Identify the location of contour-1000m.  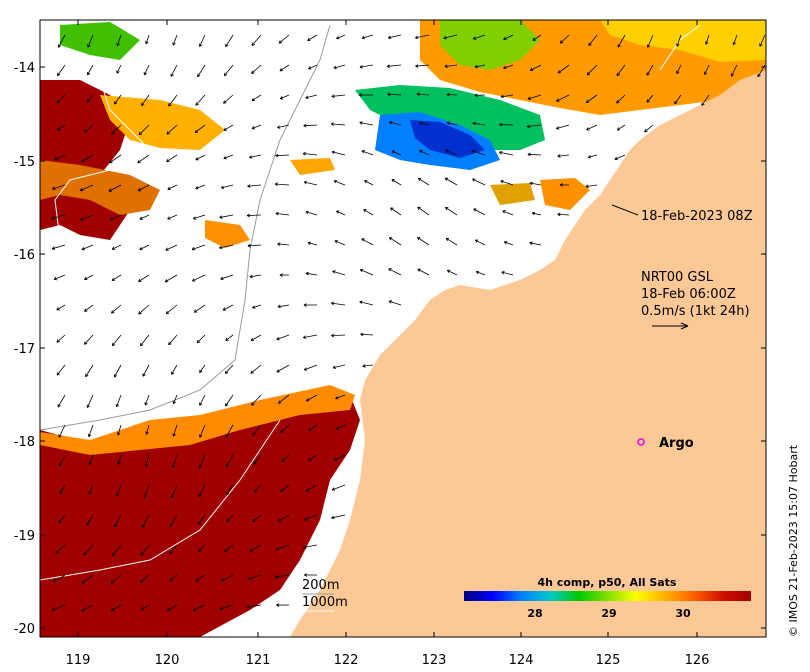
(95, 165).